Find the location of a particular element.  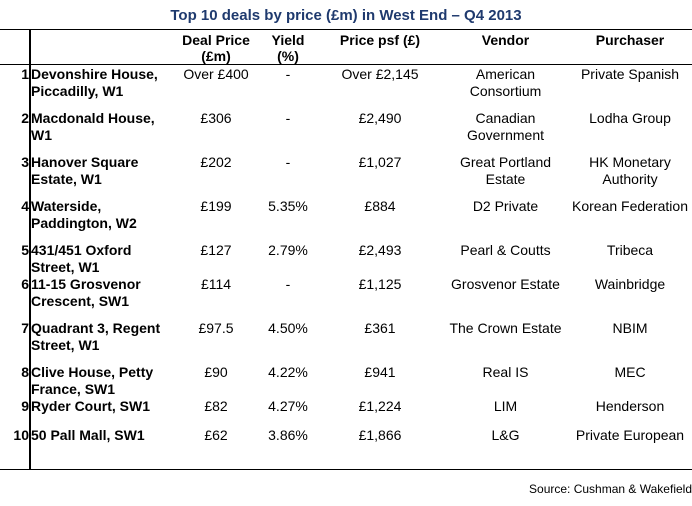

purchaser-name: Tribeca is located at coordinates (630, 250).